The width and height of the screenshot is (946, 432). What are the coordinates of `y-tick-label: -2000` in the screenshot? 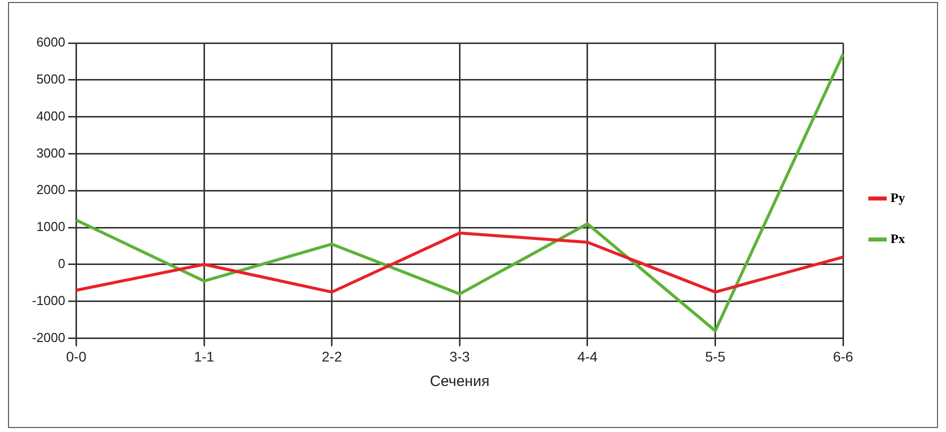 It's located at (49, 337).